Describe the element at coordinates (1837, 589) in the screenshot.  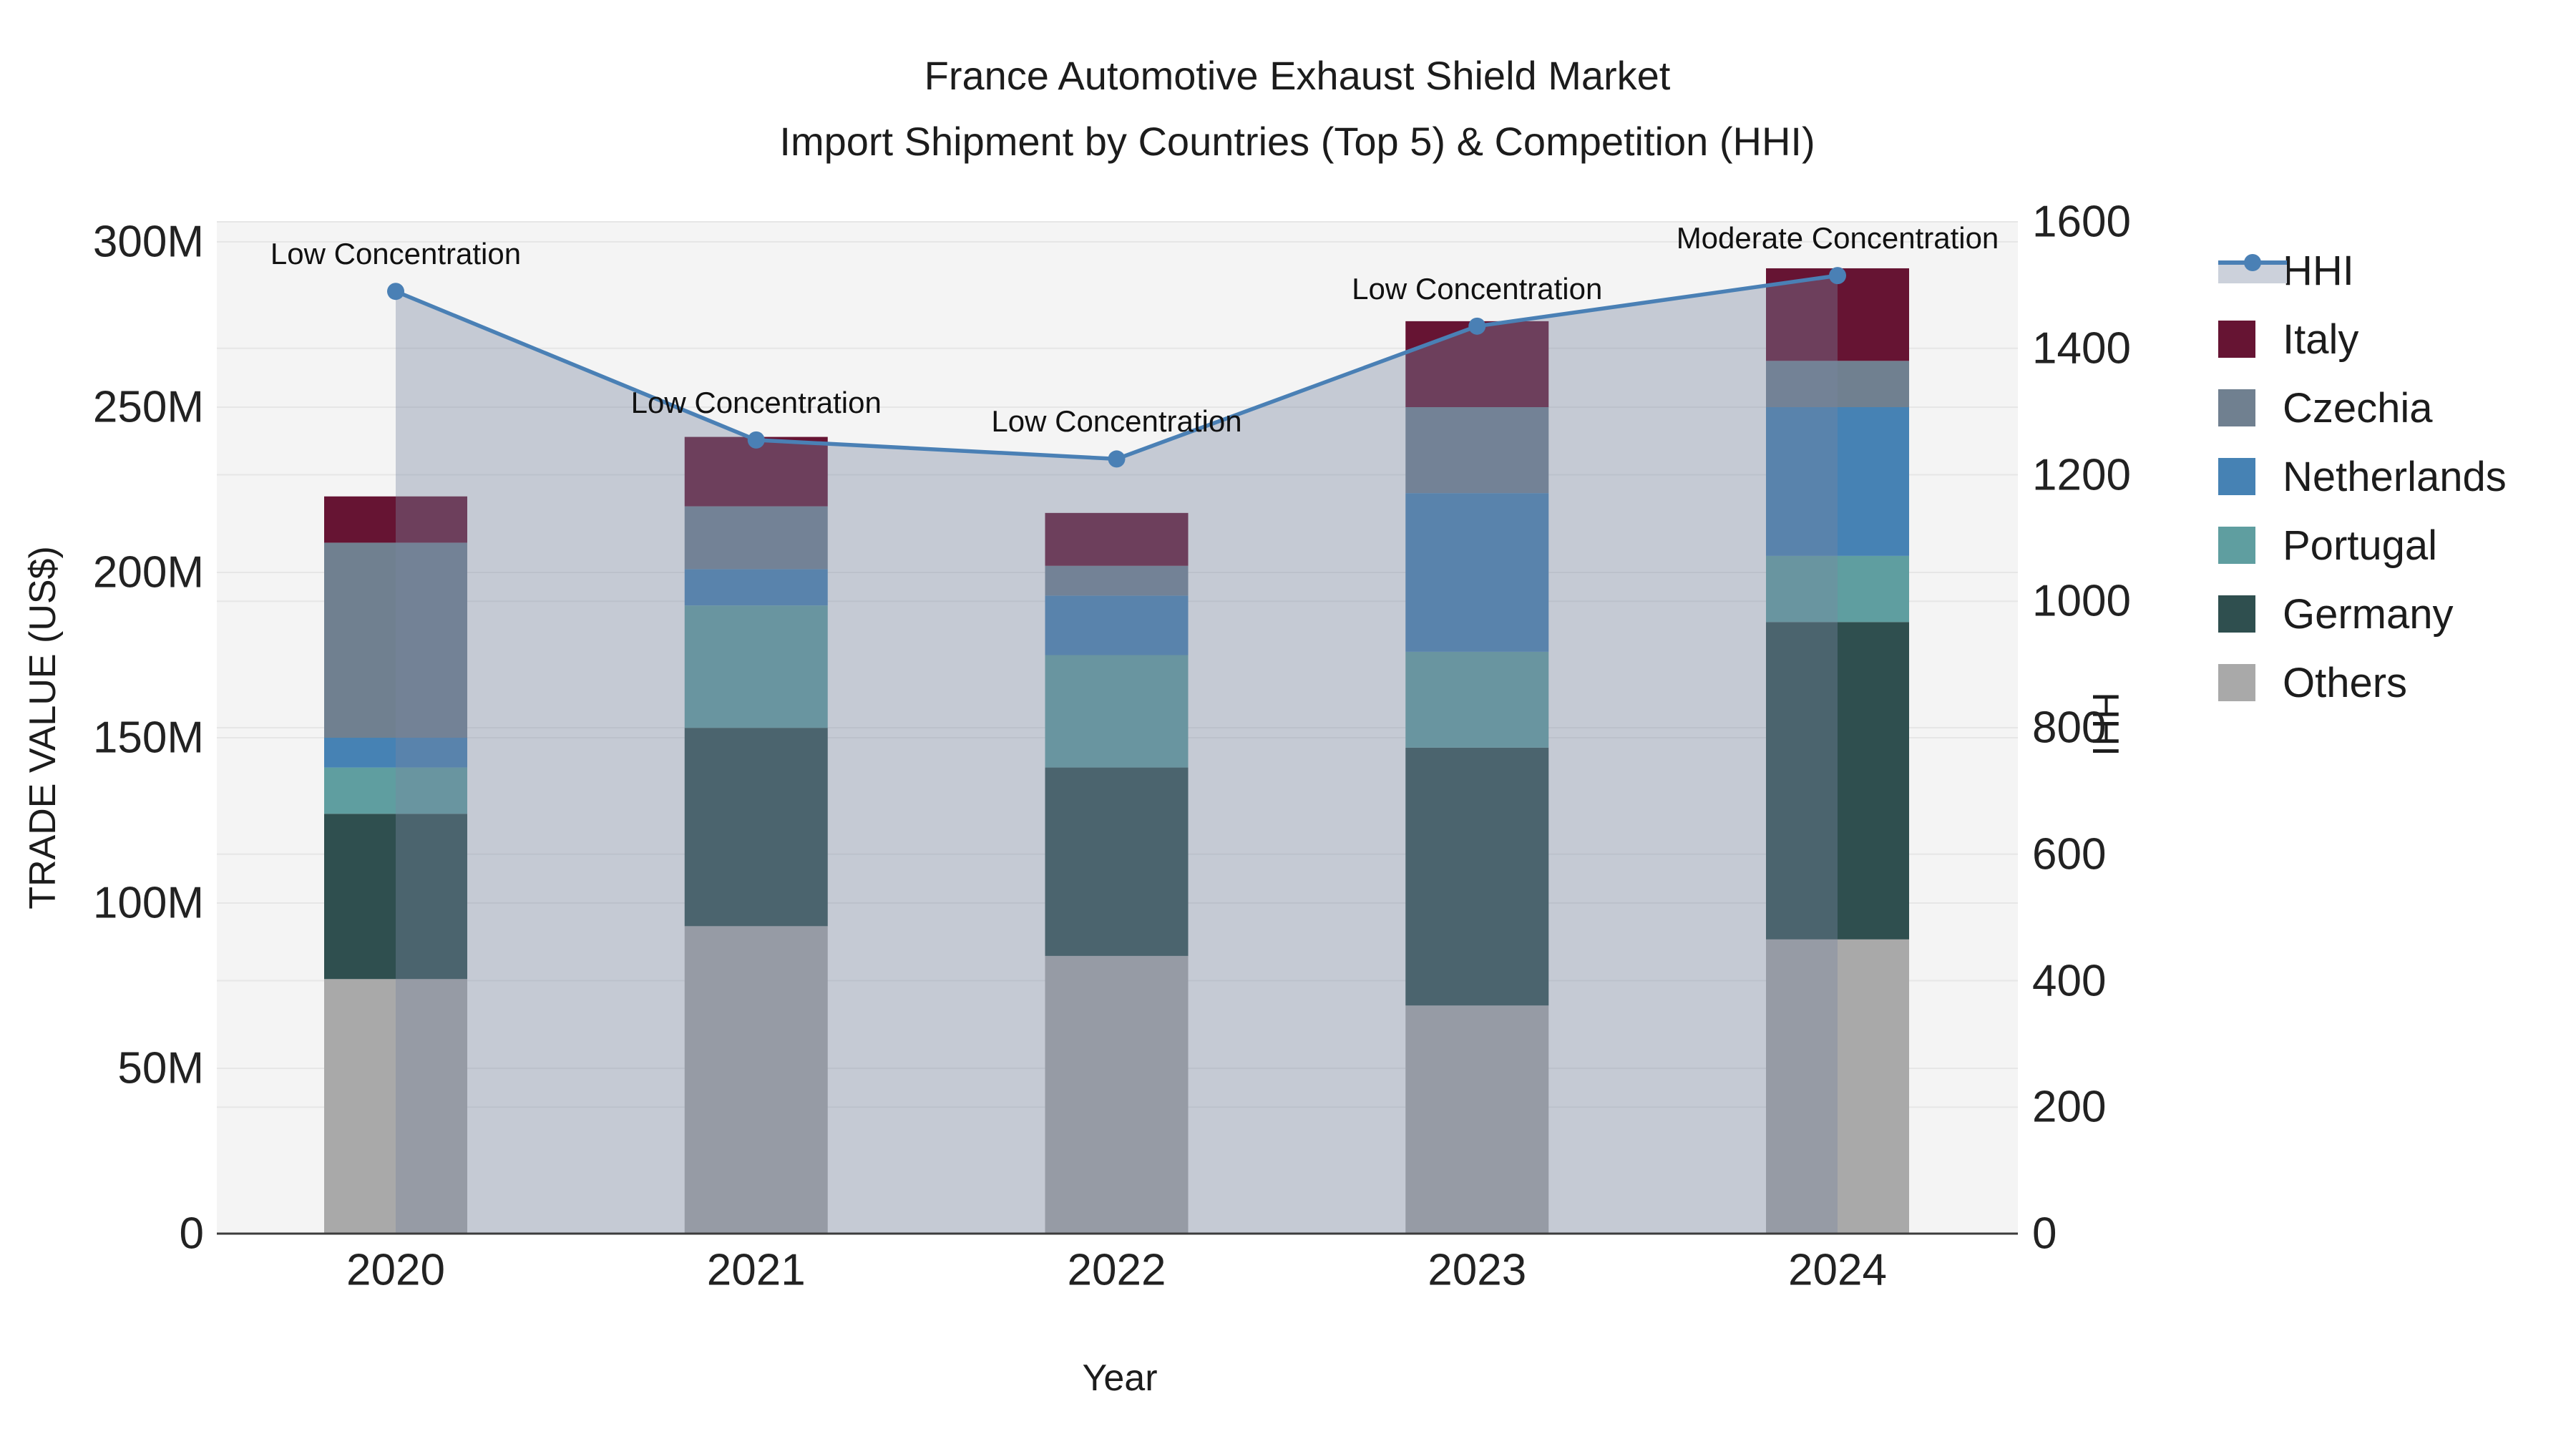
I see `bar-segment-portugal-2024` at that location.